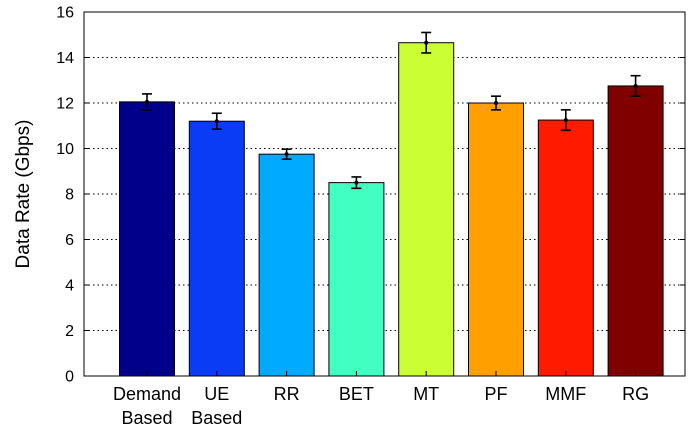 Image resolution: width=693 pixels, height=428 pixels. I want to click on y-tick-label-4: 4, so click(69, 286).